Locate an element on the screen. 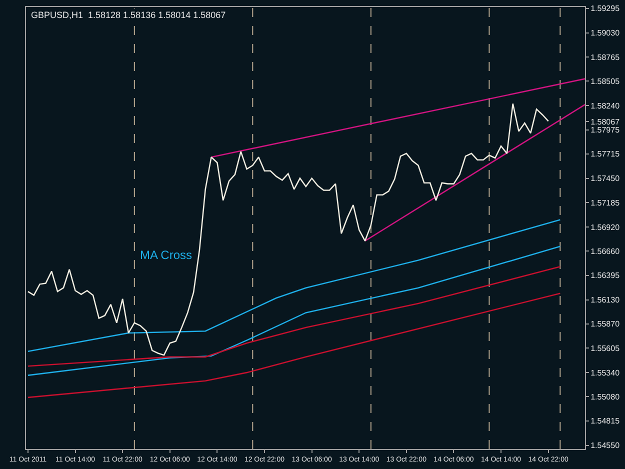  y-tick-label: 1.55340 is located at coordinates (605, 373).